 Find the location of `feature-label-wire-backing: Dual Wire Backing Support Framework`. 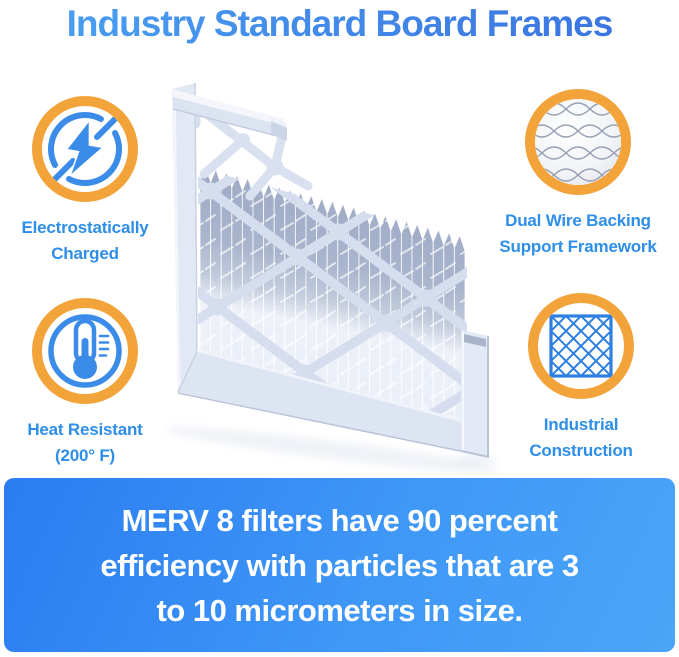

feature-label-wire-backing: Dual Wire Backing Support Framework is located at coordinates (578, 233).